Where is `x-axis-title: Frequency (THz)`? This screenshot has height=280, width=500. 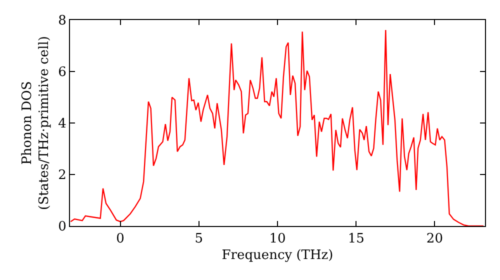 x-axis-title: Frequency (THz) is located at coordinates (278, 256).